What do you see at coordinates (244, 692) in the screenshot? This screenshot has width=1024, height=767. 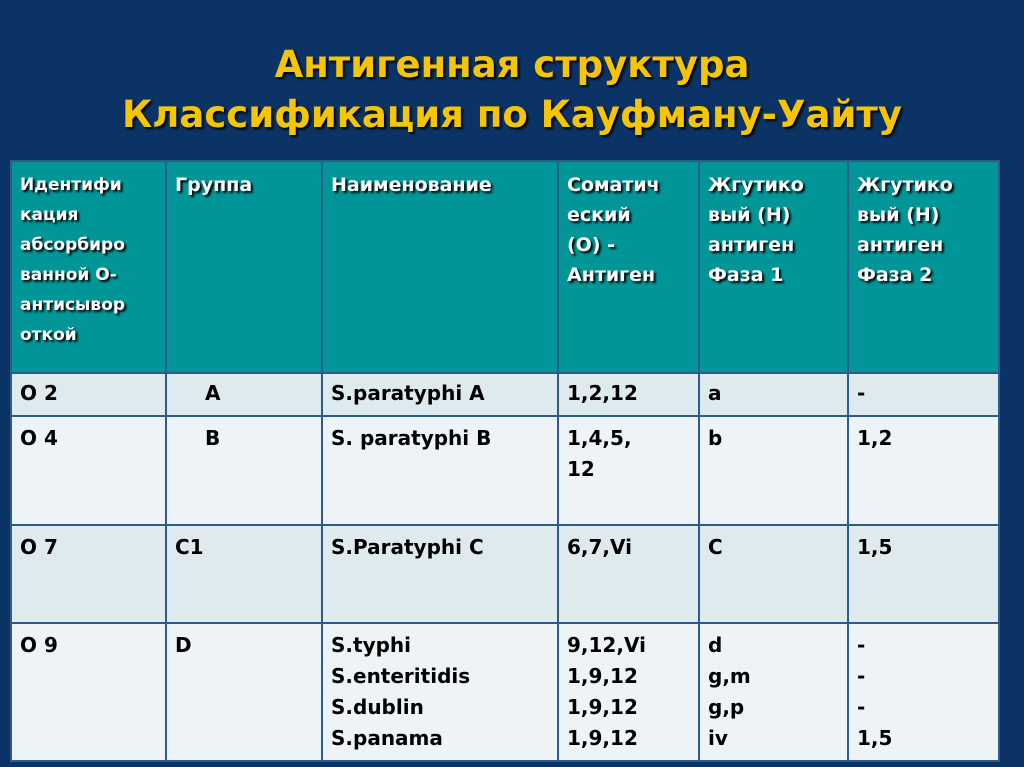 I see `cell-group: D` at bounding box center [244, 692].